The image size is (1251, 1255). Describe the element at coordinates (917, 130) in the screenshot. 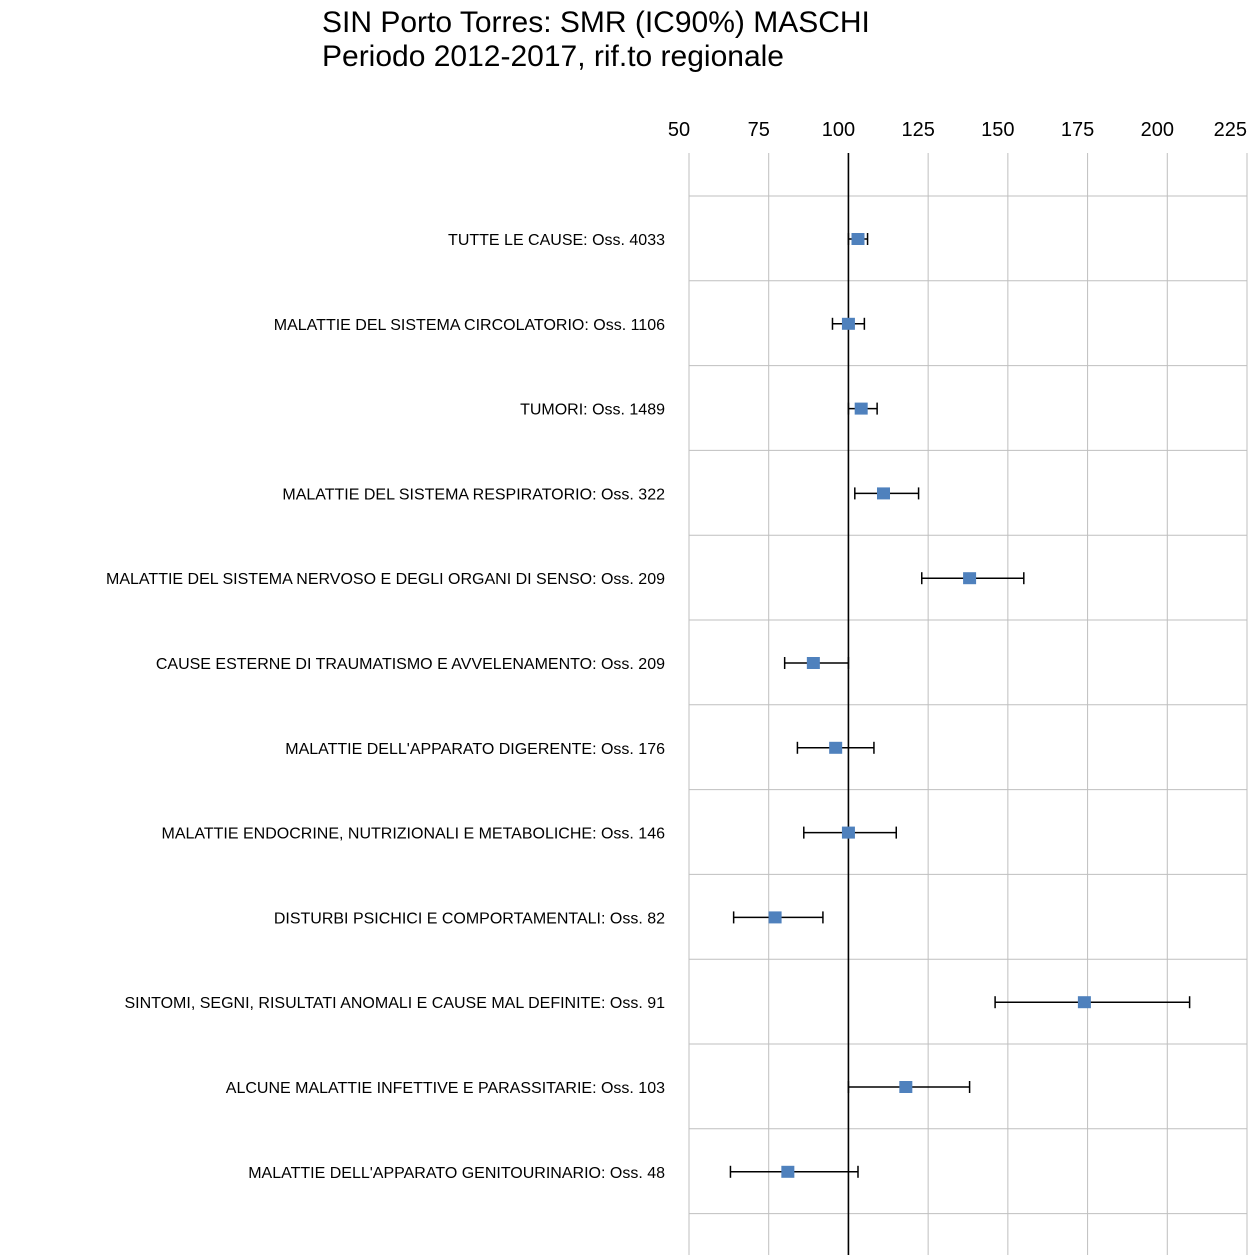

I see `x-tick-label: 125` at that location.